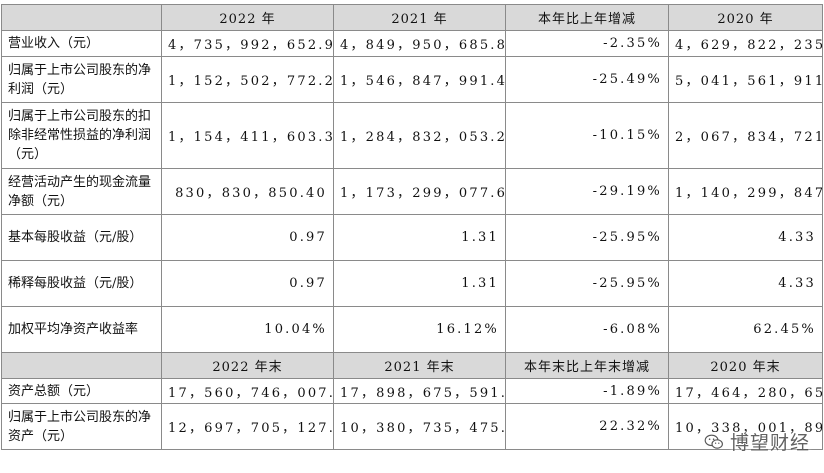 The height and width of the screenshot is (473, 824). Describe the element at coordinates (587, 43) in the screenshot. I see `cell-change: -2.35%` at that location.